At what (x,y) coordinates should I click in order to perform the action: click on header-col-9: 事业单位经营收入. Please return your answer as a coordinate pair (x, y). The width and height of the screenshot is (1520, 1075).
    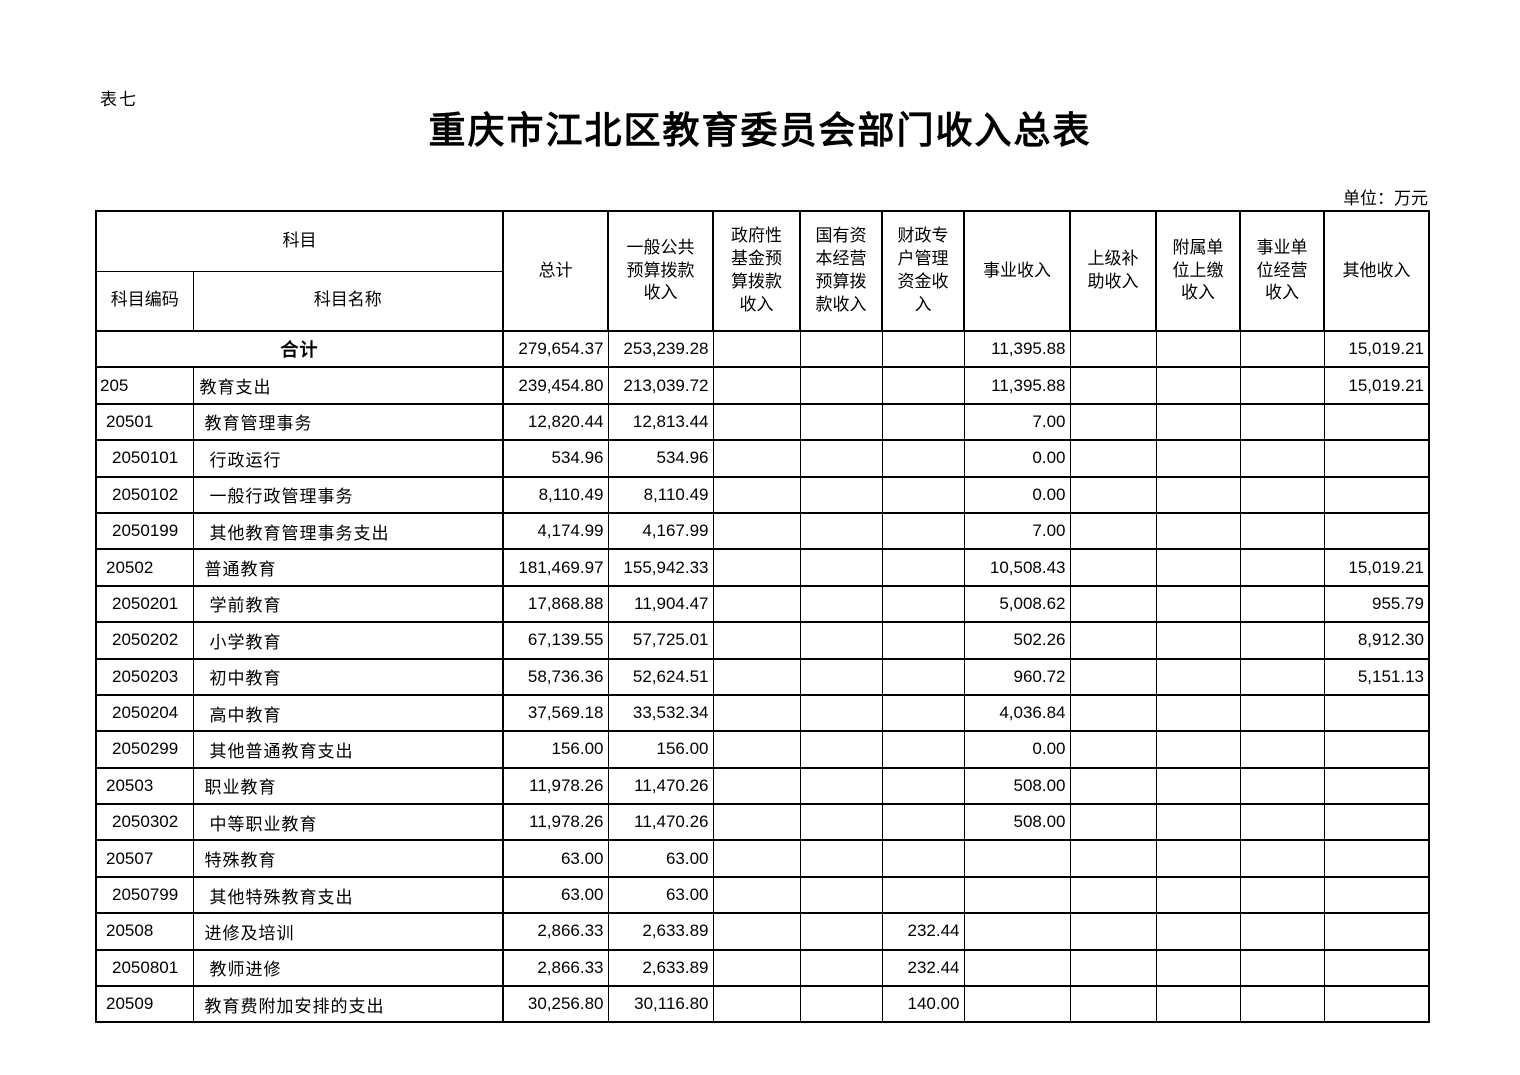
    Looking at the image, I should click on (1282, 271).